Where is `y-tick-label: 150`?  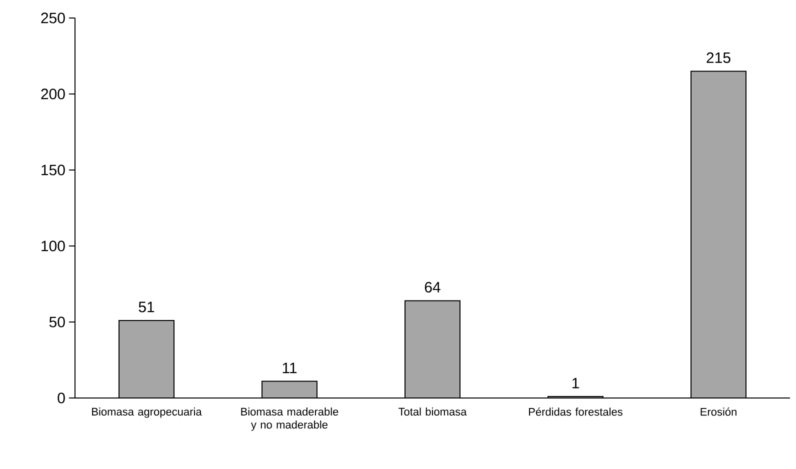
y-tick-label: 150 is located at coordinates (53, 170).